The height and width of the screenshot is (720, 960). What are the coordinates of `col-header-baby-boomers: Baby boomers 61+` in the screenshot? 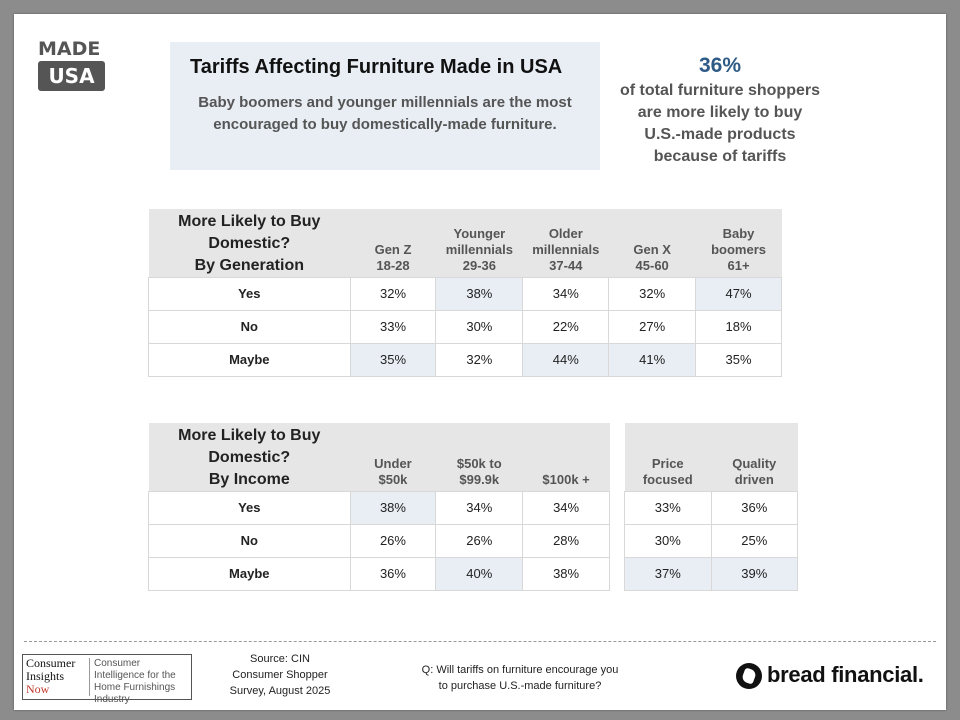 It's located at (738, 243).